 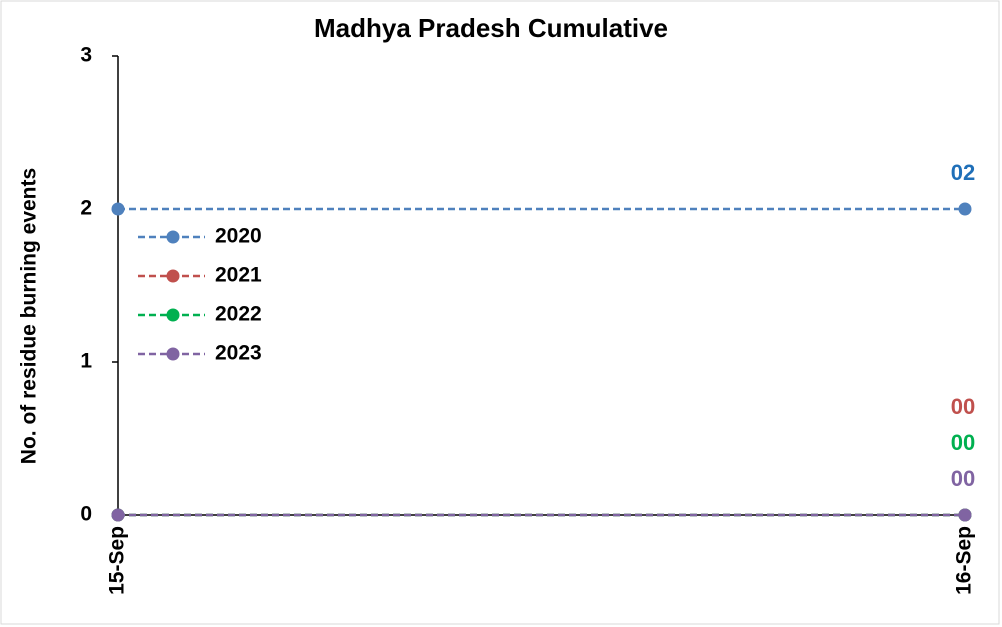 What do you see at coordinates (86, 55) in the screenshot?
I see `y-tick-label: 3` at bounding box center [86, 55].